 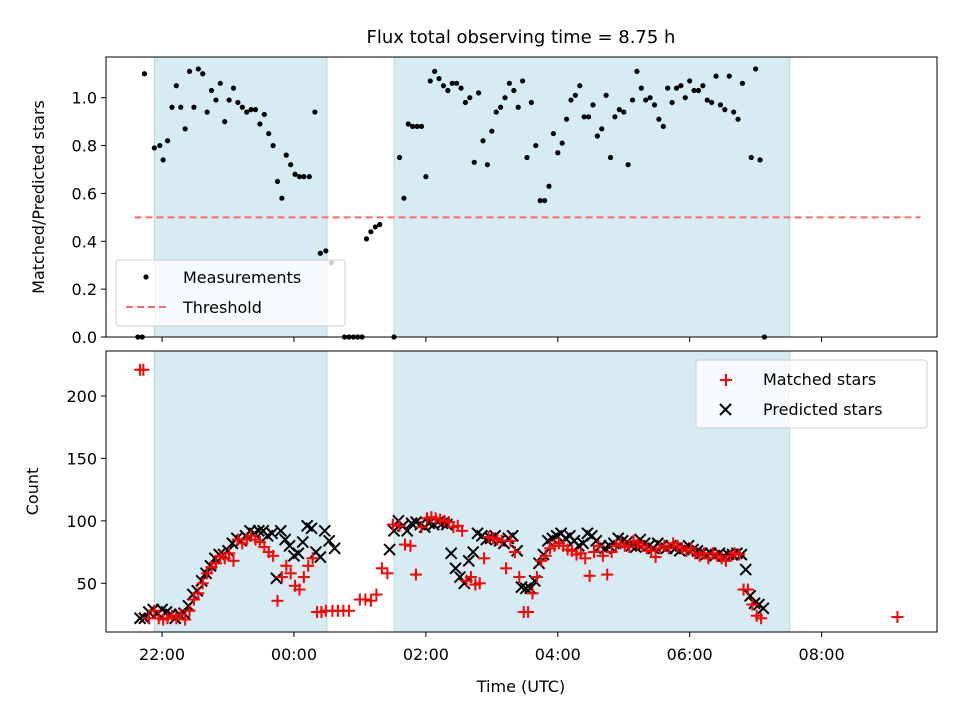 What do you see at coordinates (558, 654) in the screenshot?
I see `x-tick-label: 04:00` at bounding box center [558, 654].